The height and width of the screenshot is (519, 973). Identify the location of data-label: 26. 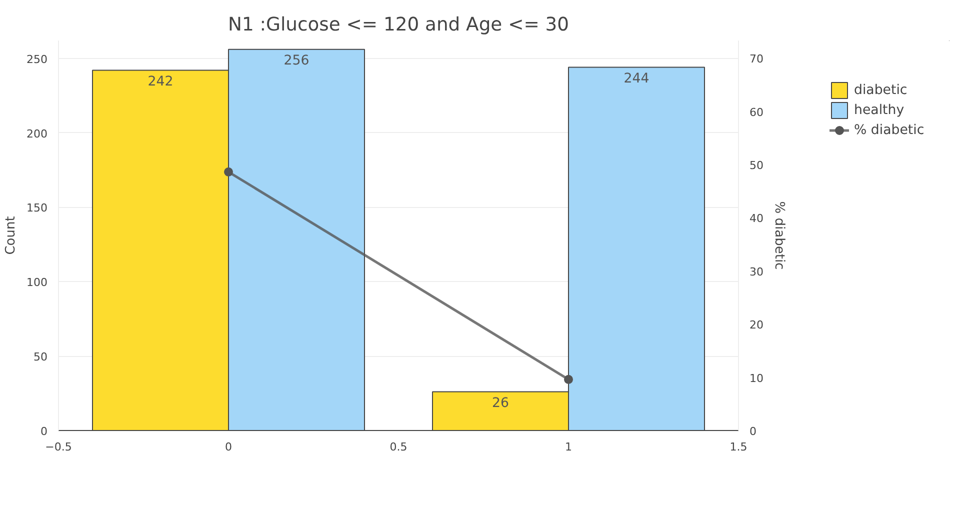
(500, 403).